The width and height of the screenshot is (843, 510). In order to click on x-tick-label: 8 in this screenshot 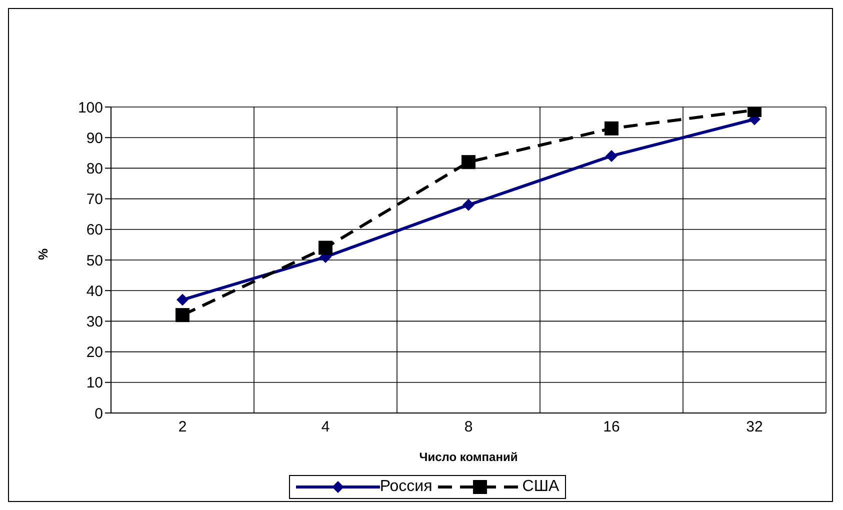, I will do `click(468, 427)`.